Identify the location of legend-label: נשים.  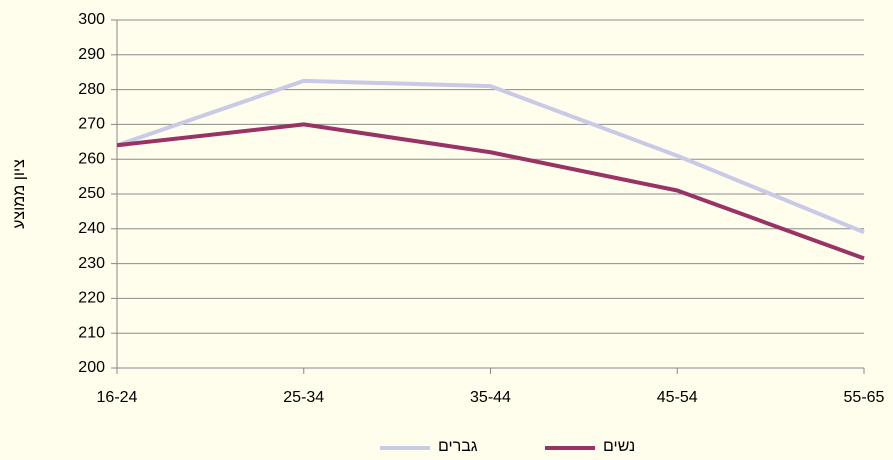
(619, 446).